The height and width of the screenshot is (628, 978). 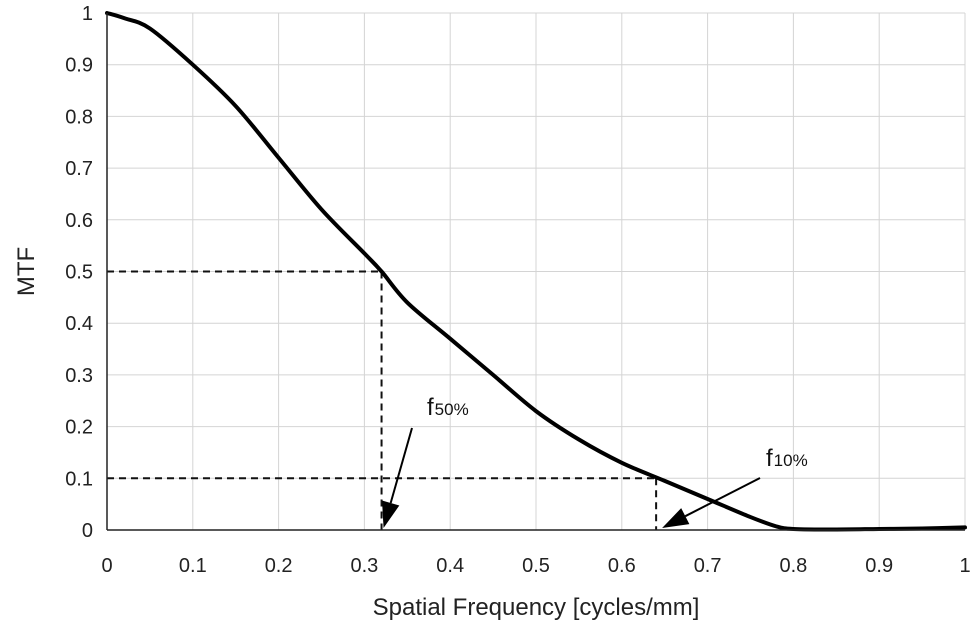 What do you see at coordinates (448, 407) in the screenshot?
I see `annotation-label-50%: f50%` at bounding box center [448, 407].